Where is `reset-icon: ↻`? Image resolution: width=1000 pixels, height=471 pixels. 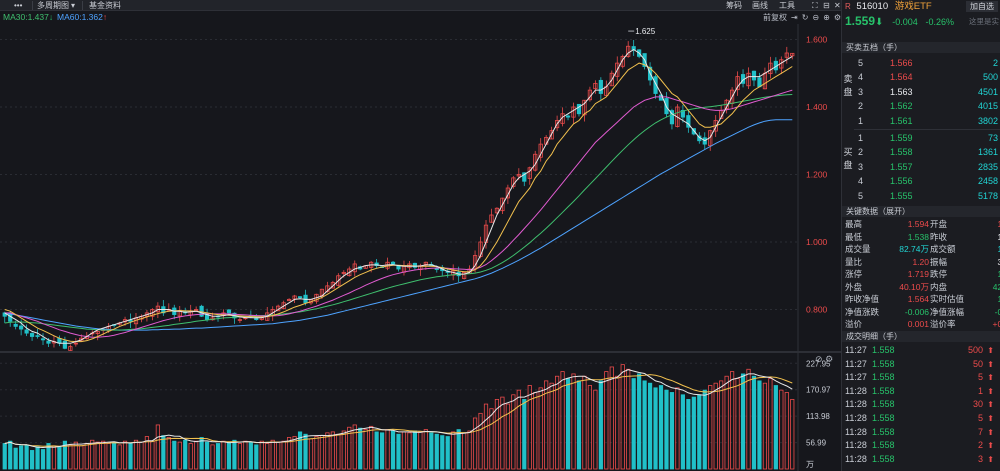
reset-icon: ↻ is located at coordinates (805, 17).